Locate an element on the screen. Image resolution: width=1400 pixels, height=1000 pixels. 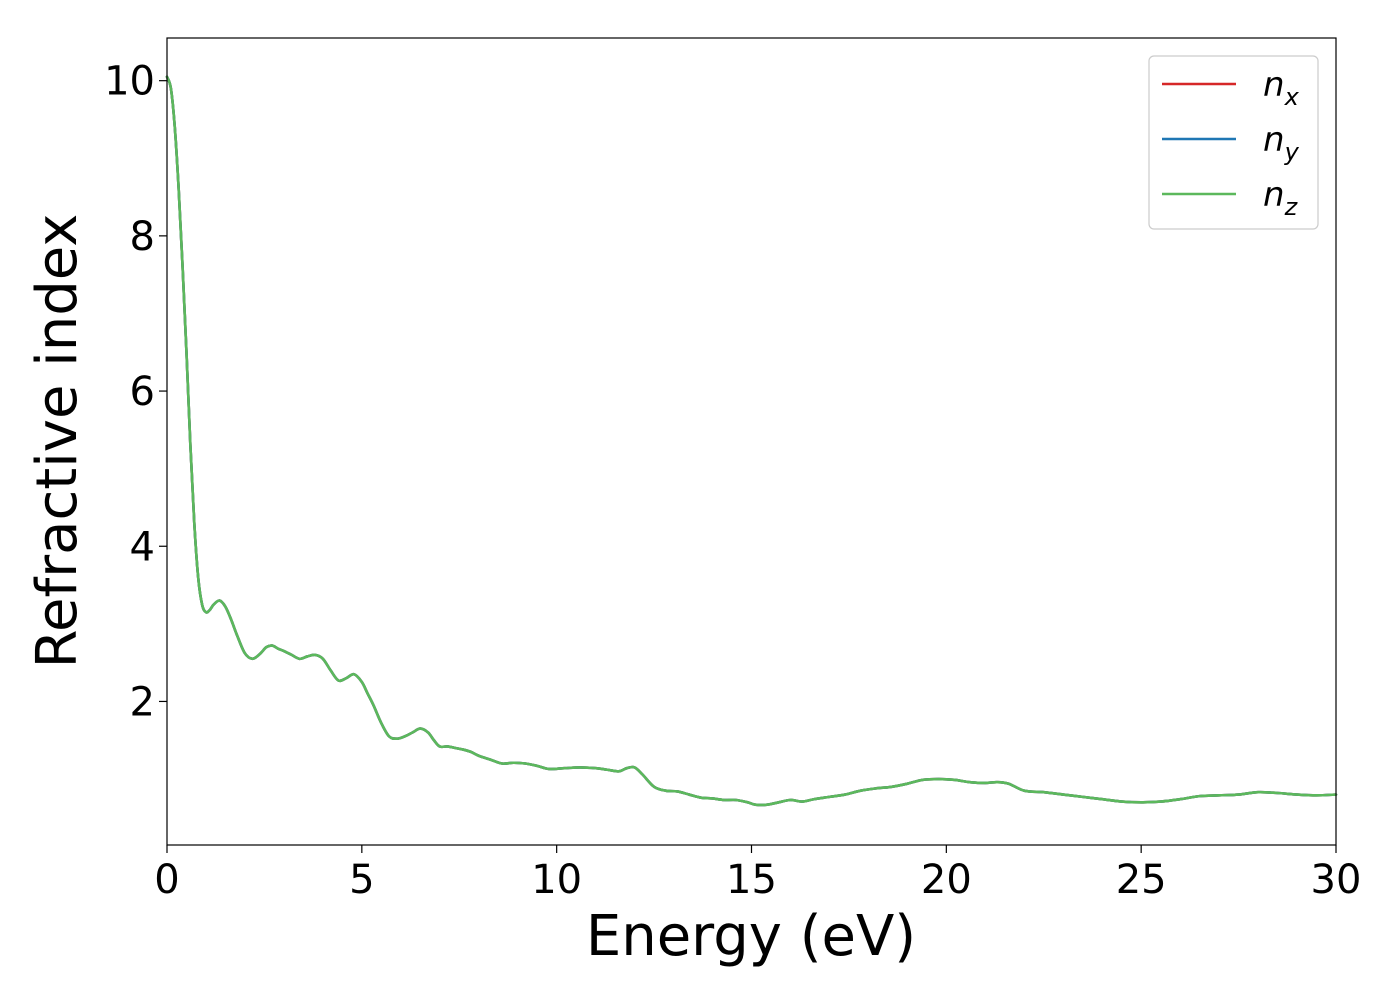
x-tick-label: 5 is located at coordinates (361, 880).